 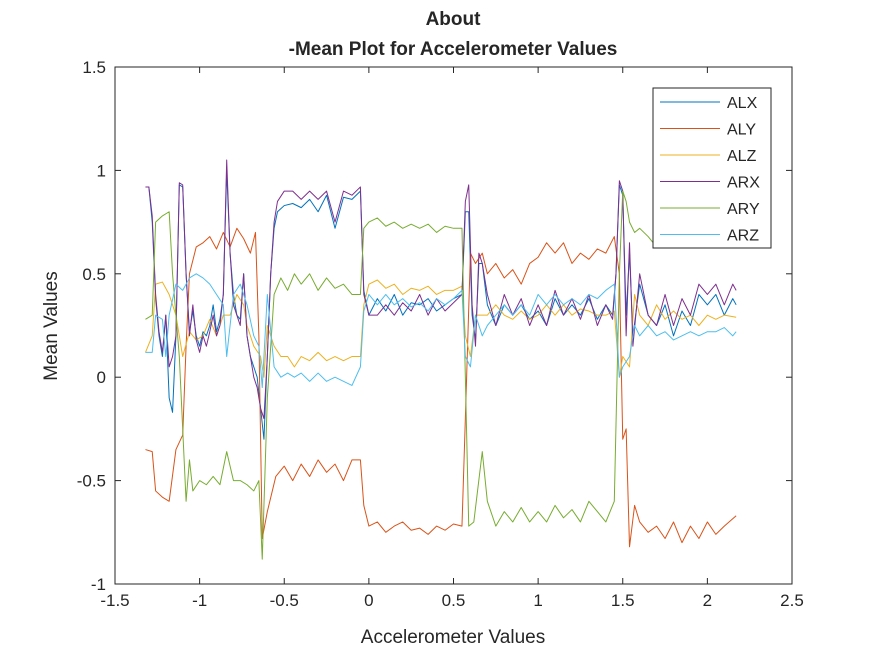 What do you see at coordinates (440, 328) in the screenshot?
I see `series-line-alz` at bounding box center [440, 328].